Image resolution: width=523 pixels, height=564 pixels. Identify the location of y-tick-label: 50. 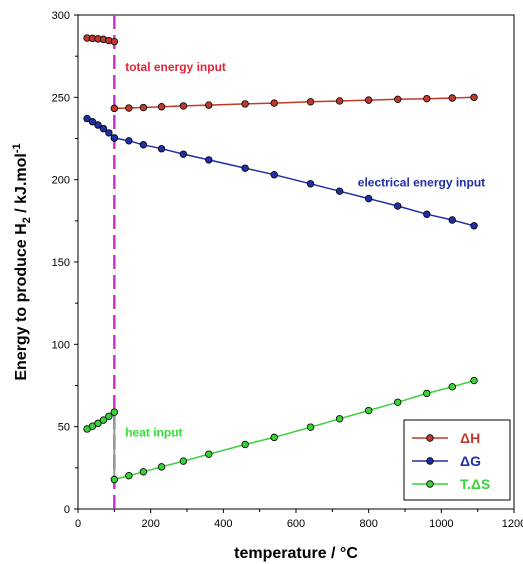
(64, 428).